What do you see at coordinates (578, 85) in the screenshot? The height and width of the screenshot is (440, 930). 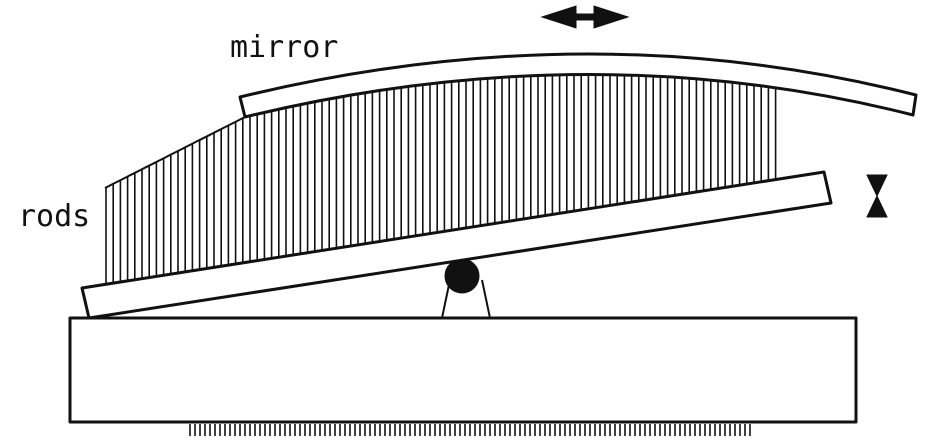 I see `curved-mirror` at bounding box center [578, 85].